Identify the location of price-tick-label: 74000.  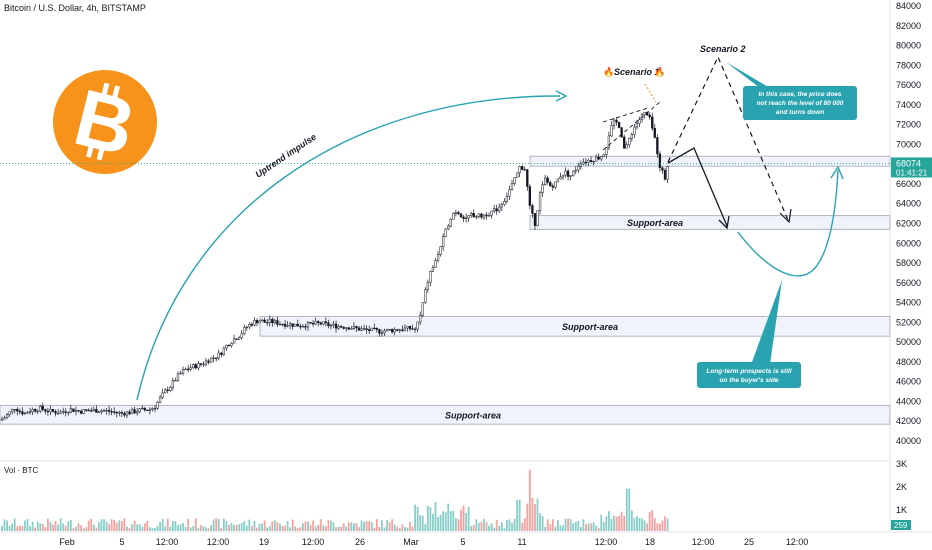
(908, 105).